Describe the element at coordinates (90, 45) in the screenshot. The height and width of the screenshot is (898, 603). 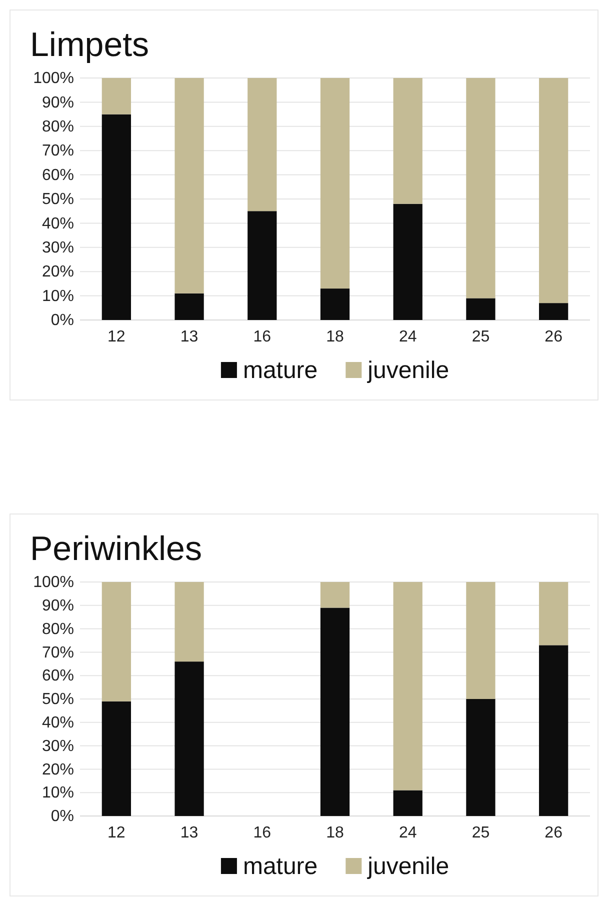
I see `chart-title: Limpets` at that location.